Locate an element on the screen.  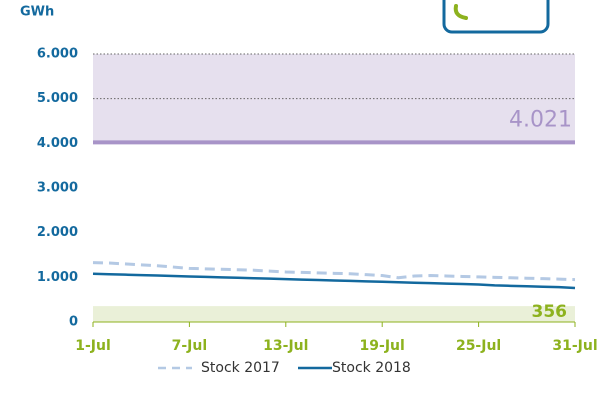
x-tick-label: 31-Jul is located at coordinates (574, 346).